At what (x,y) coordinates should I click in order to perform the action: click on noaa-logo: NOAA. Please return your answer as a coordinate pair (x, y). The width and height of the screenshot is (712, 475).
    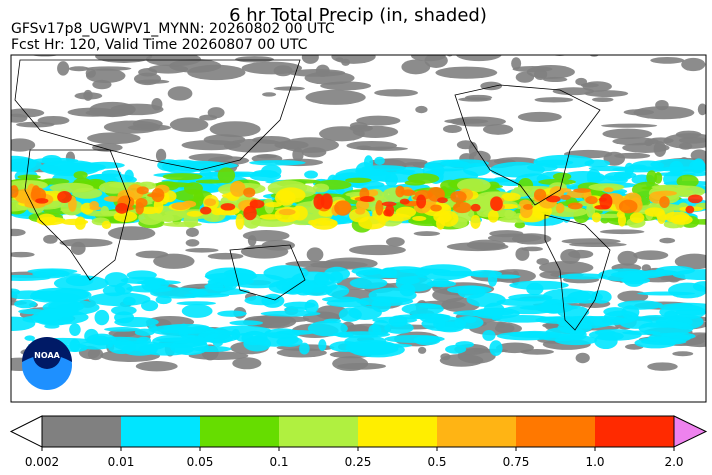
    Looking at the image, I should click on (47, 363).